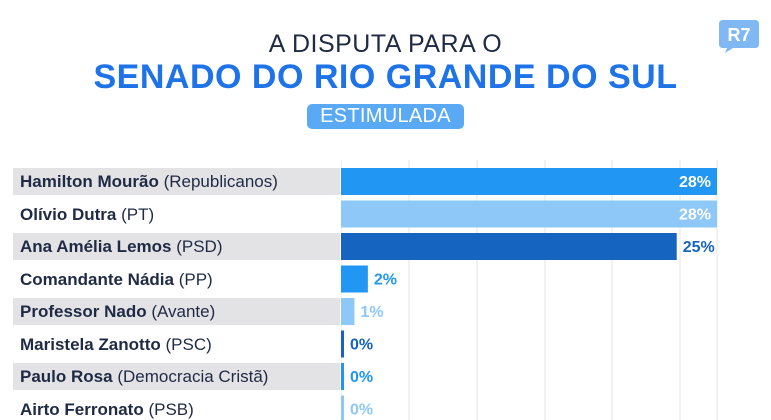 Image resolution: width=771 pixels, height=420 pixels. What do you see at coordinates (176, 279) in the screenshot?
I see `candidate-label-row: Comandante Nádia (PP)` at bounding box center [176, 279].